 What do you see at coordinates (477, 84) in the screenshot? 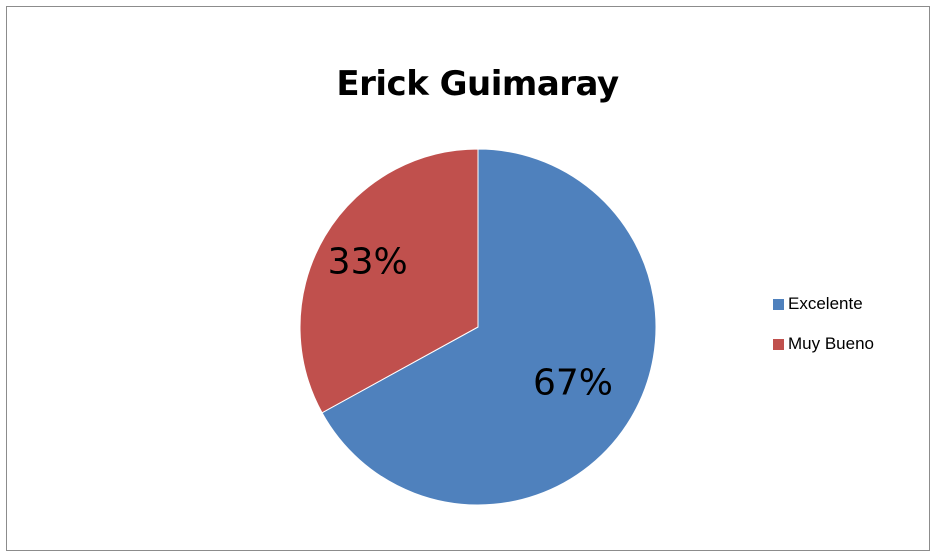
I see `chart-title: Erick Guimaray` at bounding box center [477, 84].